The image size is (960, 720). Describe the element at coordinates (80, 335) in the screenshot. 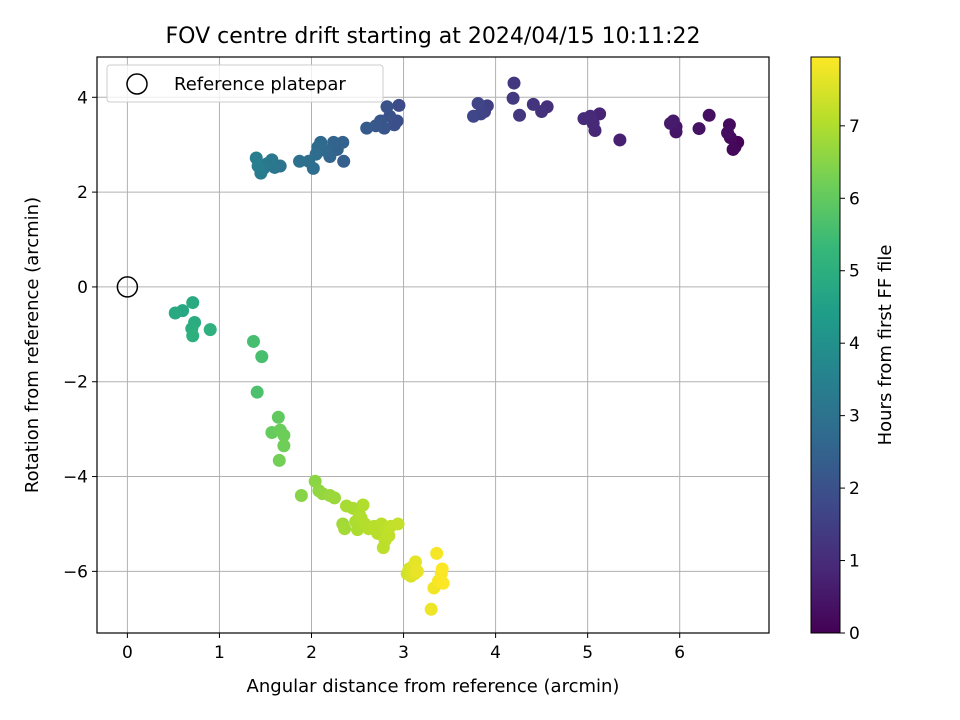

I see `y-axis-ticks: −6 −4 −2 0 2 4` at that location.